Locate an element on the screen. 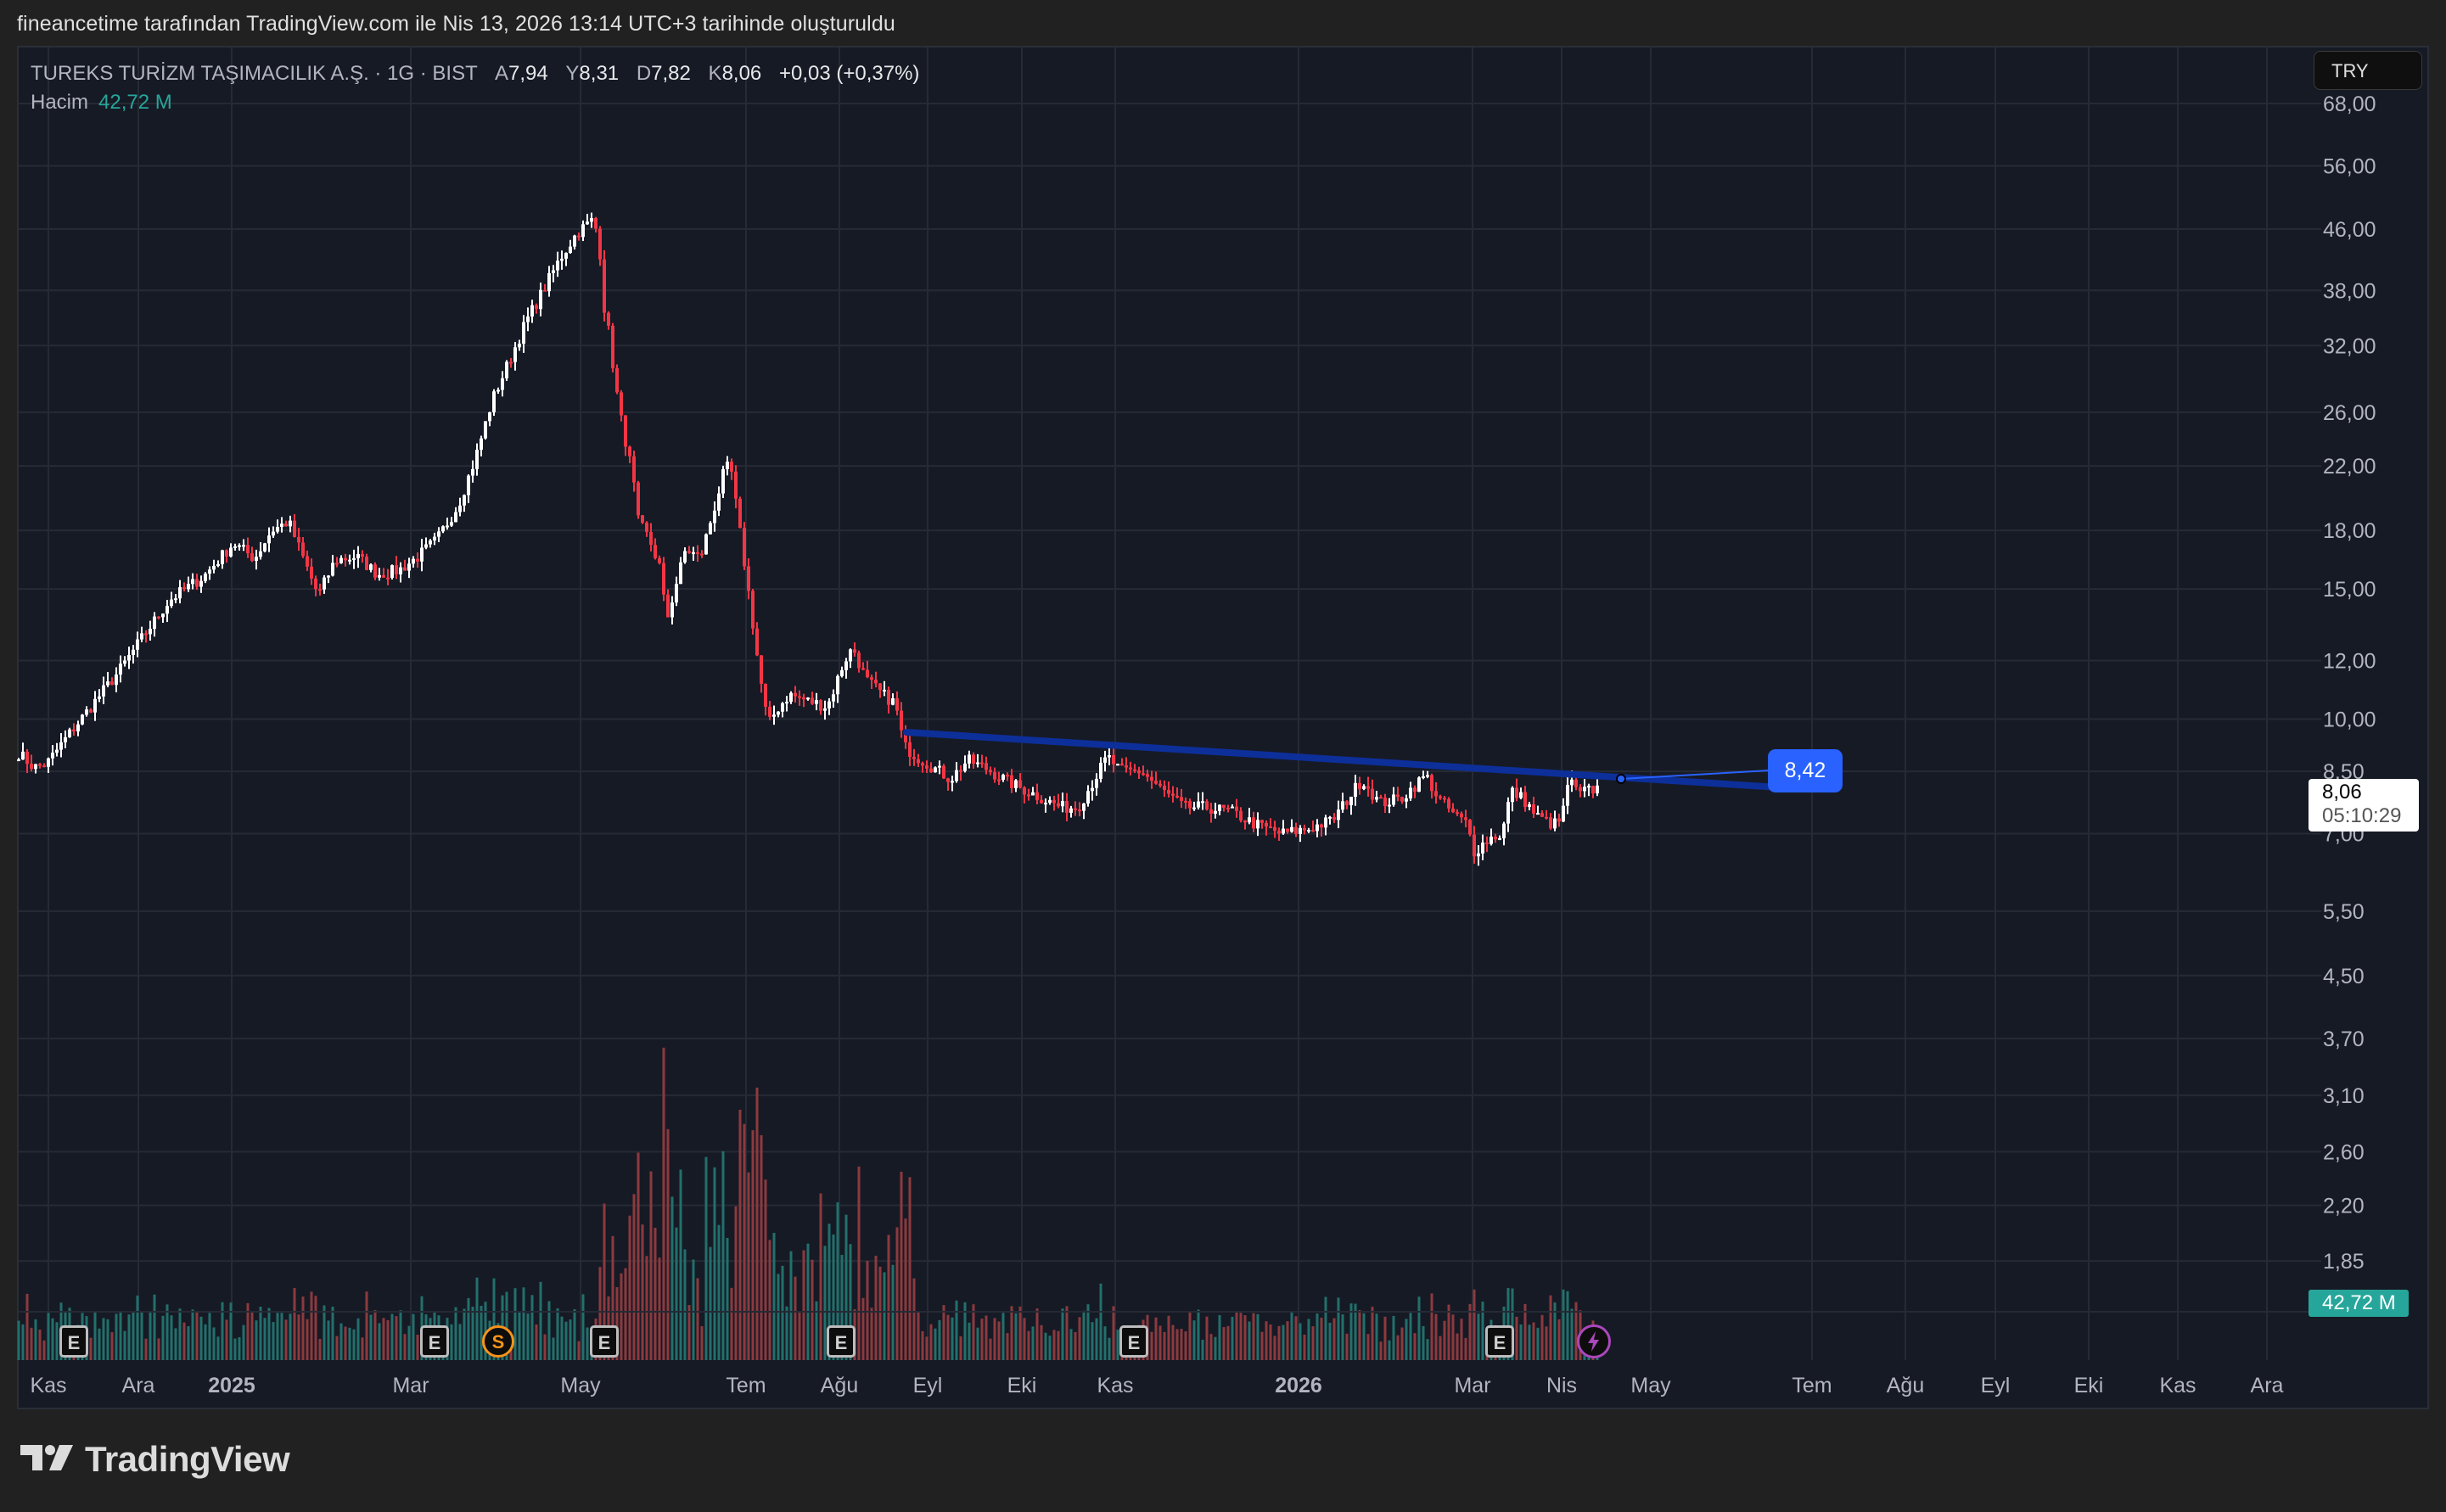 The height and width of the screenshot is (1512, 2446). price-axis-label: 32,00 is located at coordinates (2349, 346).